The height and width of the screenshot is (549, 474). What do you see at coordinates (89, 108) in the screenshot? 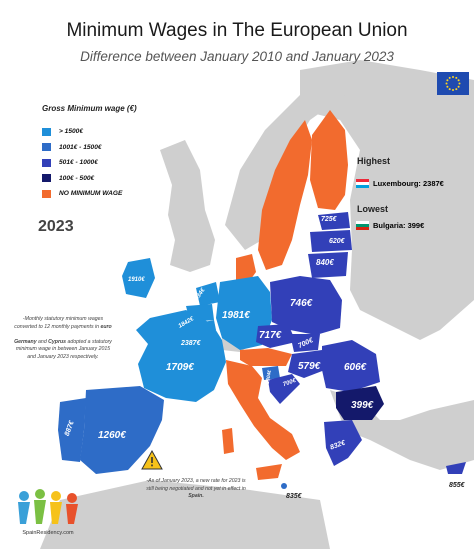
I see `legend-title: Gross Minimum wage (€)` at bounding box center [89, 108].